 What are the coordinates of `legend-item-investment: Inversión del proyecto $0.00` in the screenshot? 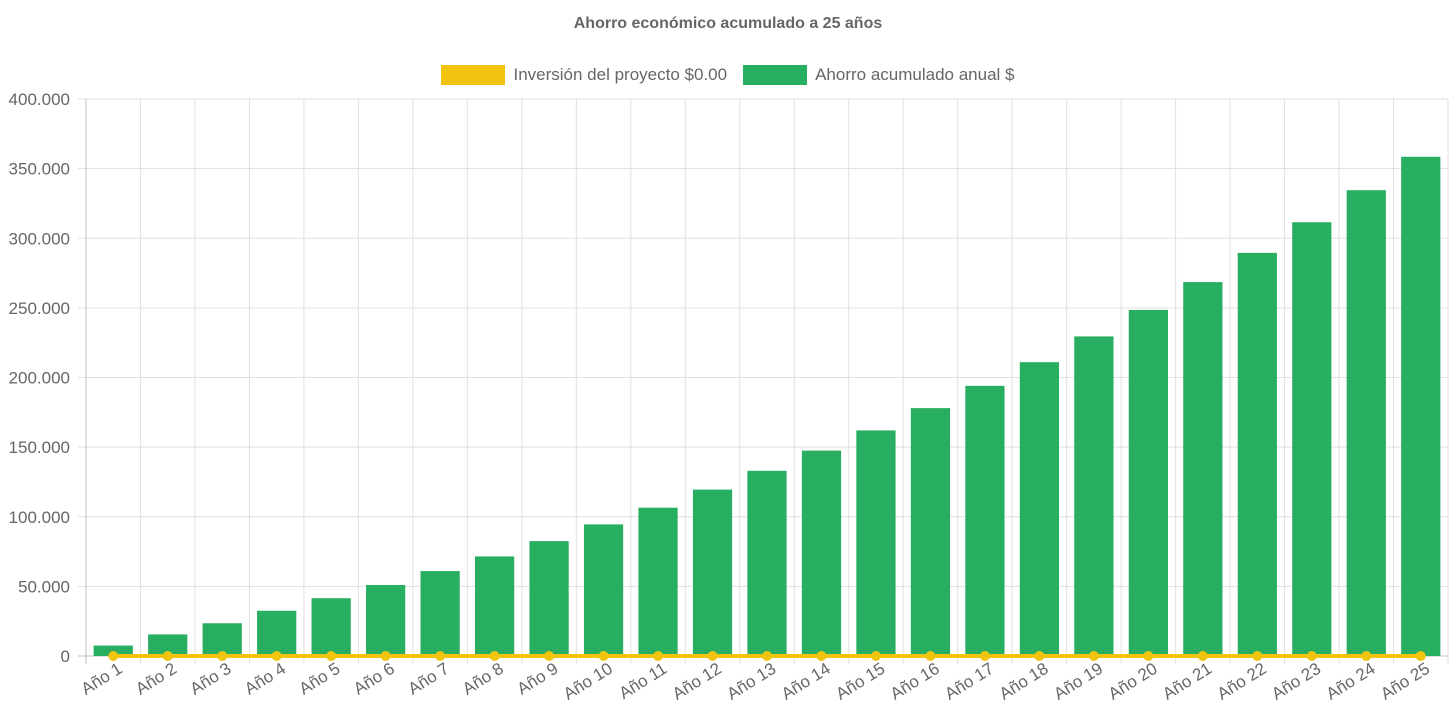 It's located at (584, 75).